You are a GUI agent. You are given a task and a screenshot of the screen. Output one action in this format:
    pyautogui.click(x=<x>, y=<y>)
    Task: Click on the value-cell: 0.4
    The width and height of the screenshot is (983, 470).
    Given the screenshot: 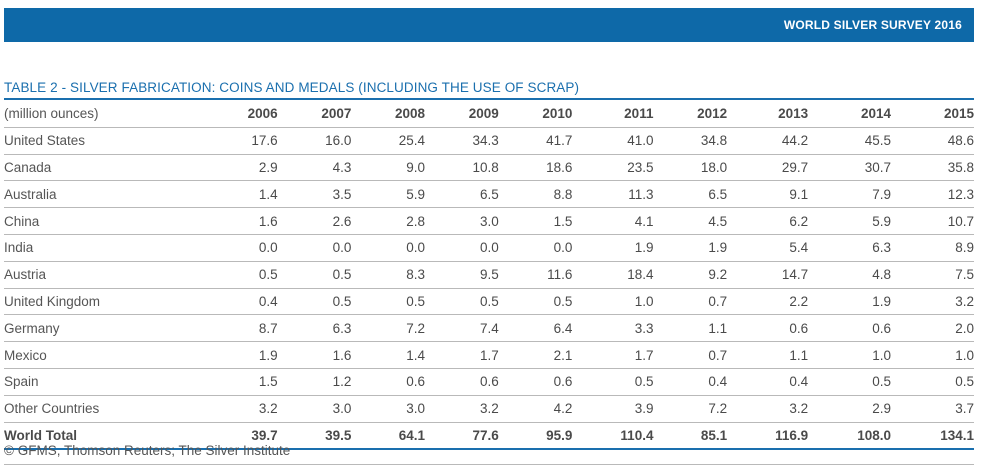 What is the action you would take?
    pyautogui.click(x=241, y=302)
    